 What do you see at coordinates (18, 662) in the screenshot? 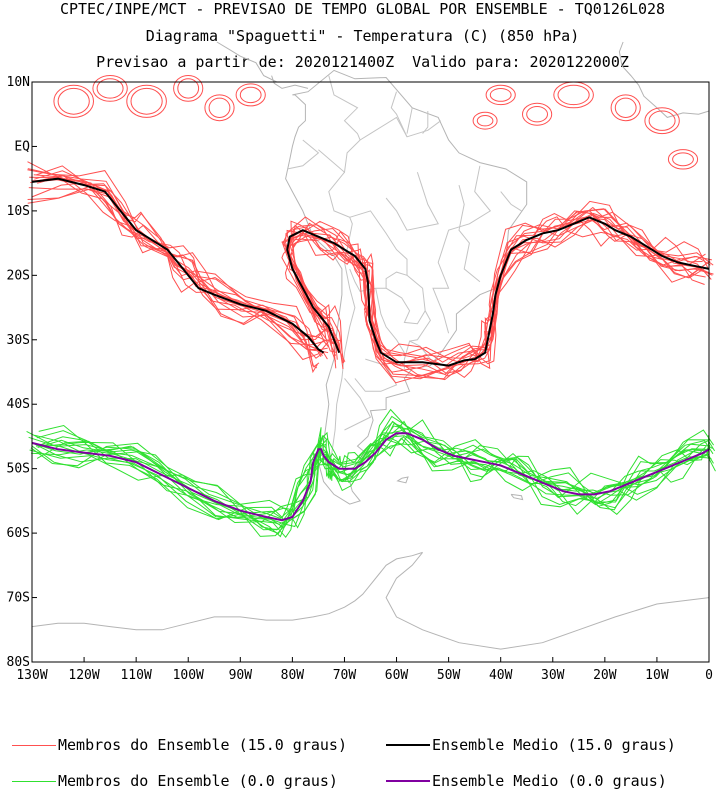
I see `y-tick-label: 80S` at bounding box center [18, 662].